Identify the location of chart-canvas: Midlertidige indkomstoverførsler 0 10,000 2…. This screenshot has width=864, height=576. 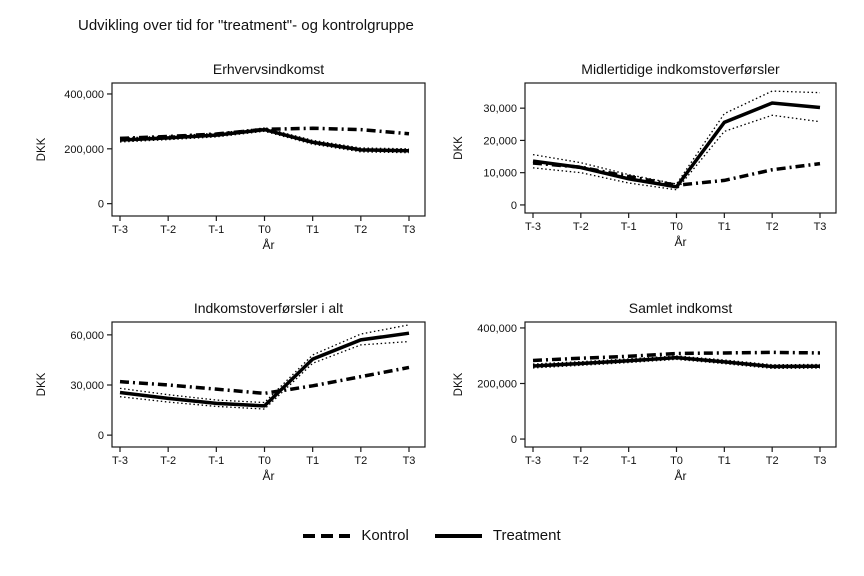
(645, 155).